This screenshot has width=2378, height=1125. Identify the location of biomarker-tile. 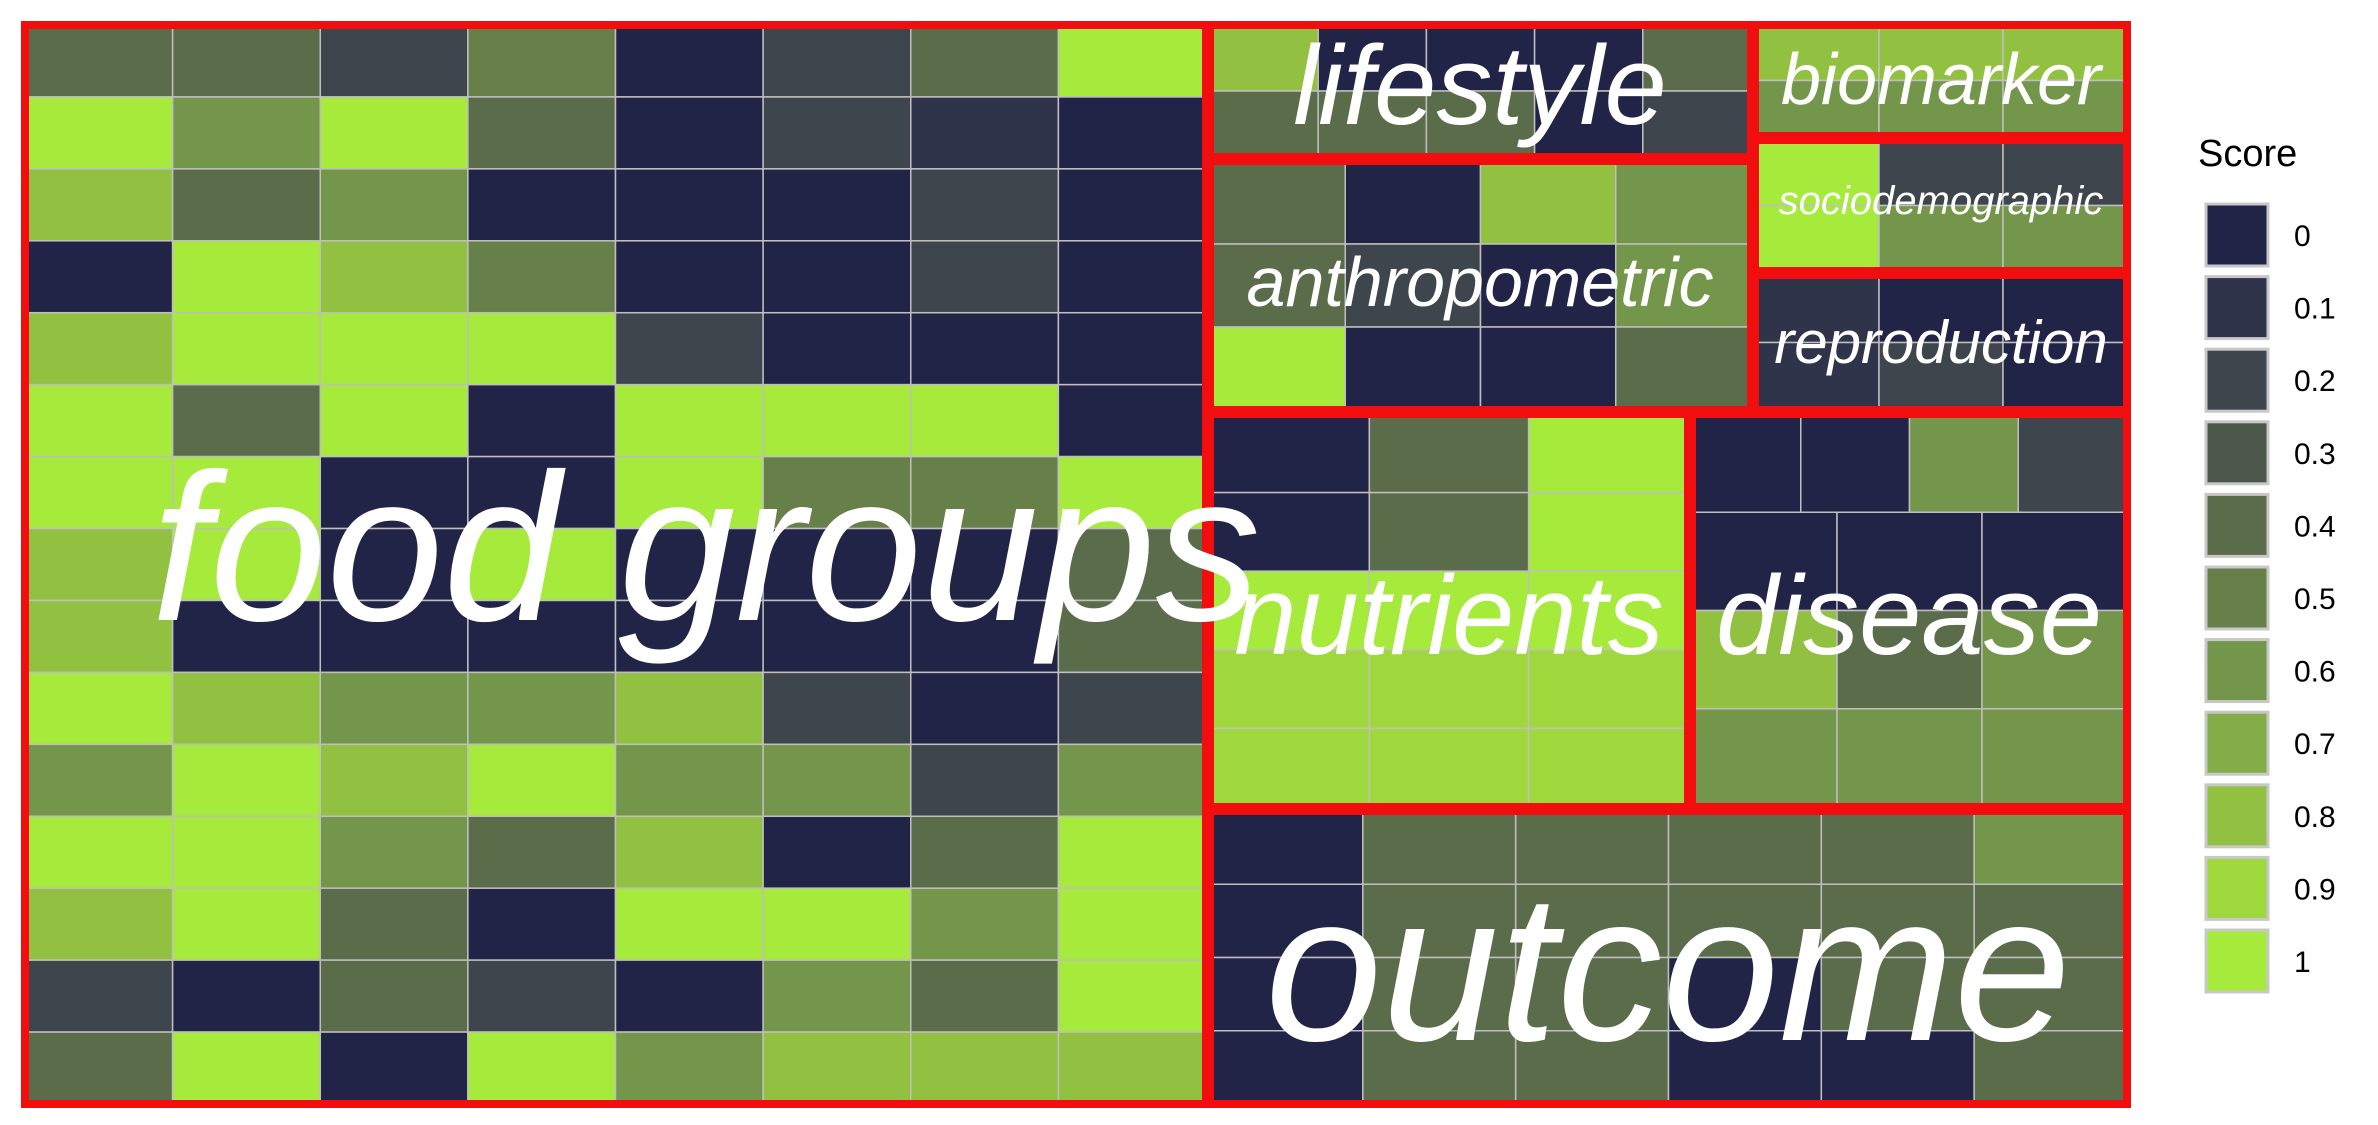
(1941, 53).